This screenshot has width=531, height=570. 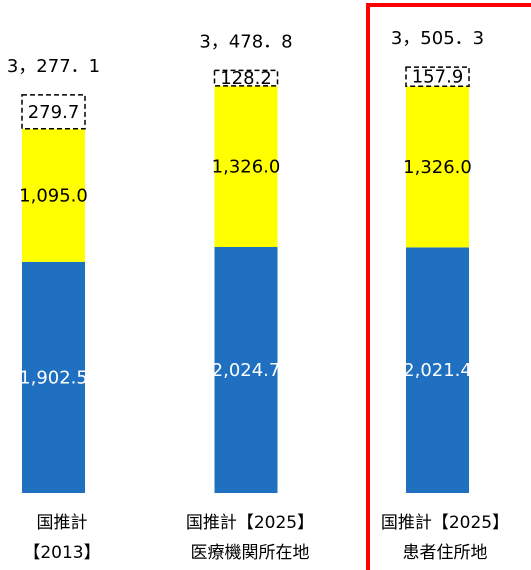 What do you see at coordinates (62, 523) in the screenshot?
I see `category-label: 国推計` at bounding box center [62, 523].